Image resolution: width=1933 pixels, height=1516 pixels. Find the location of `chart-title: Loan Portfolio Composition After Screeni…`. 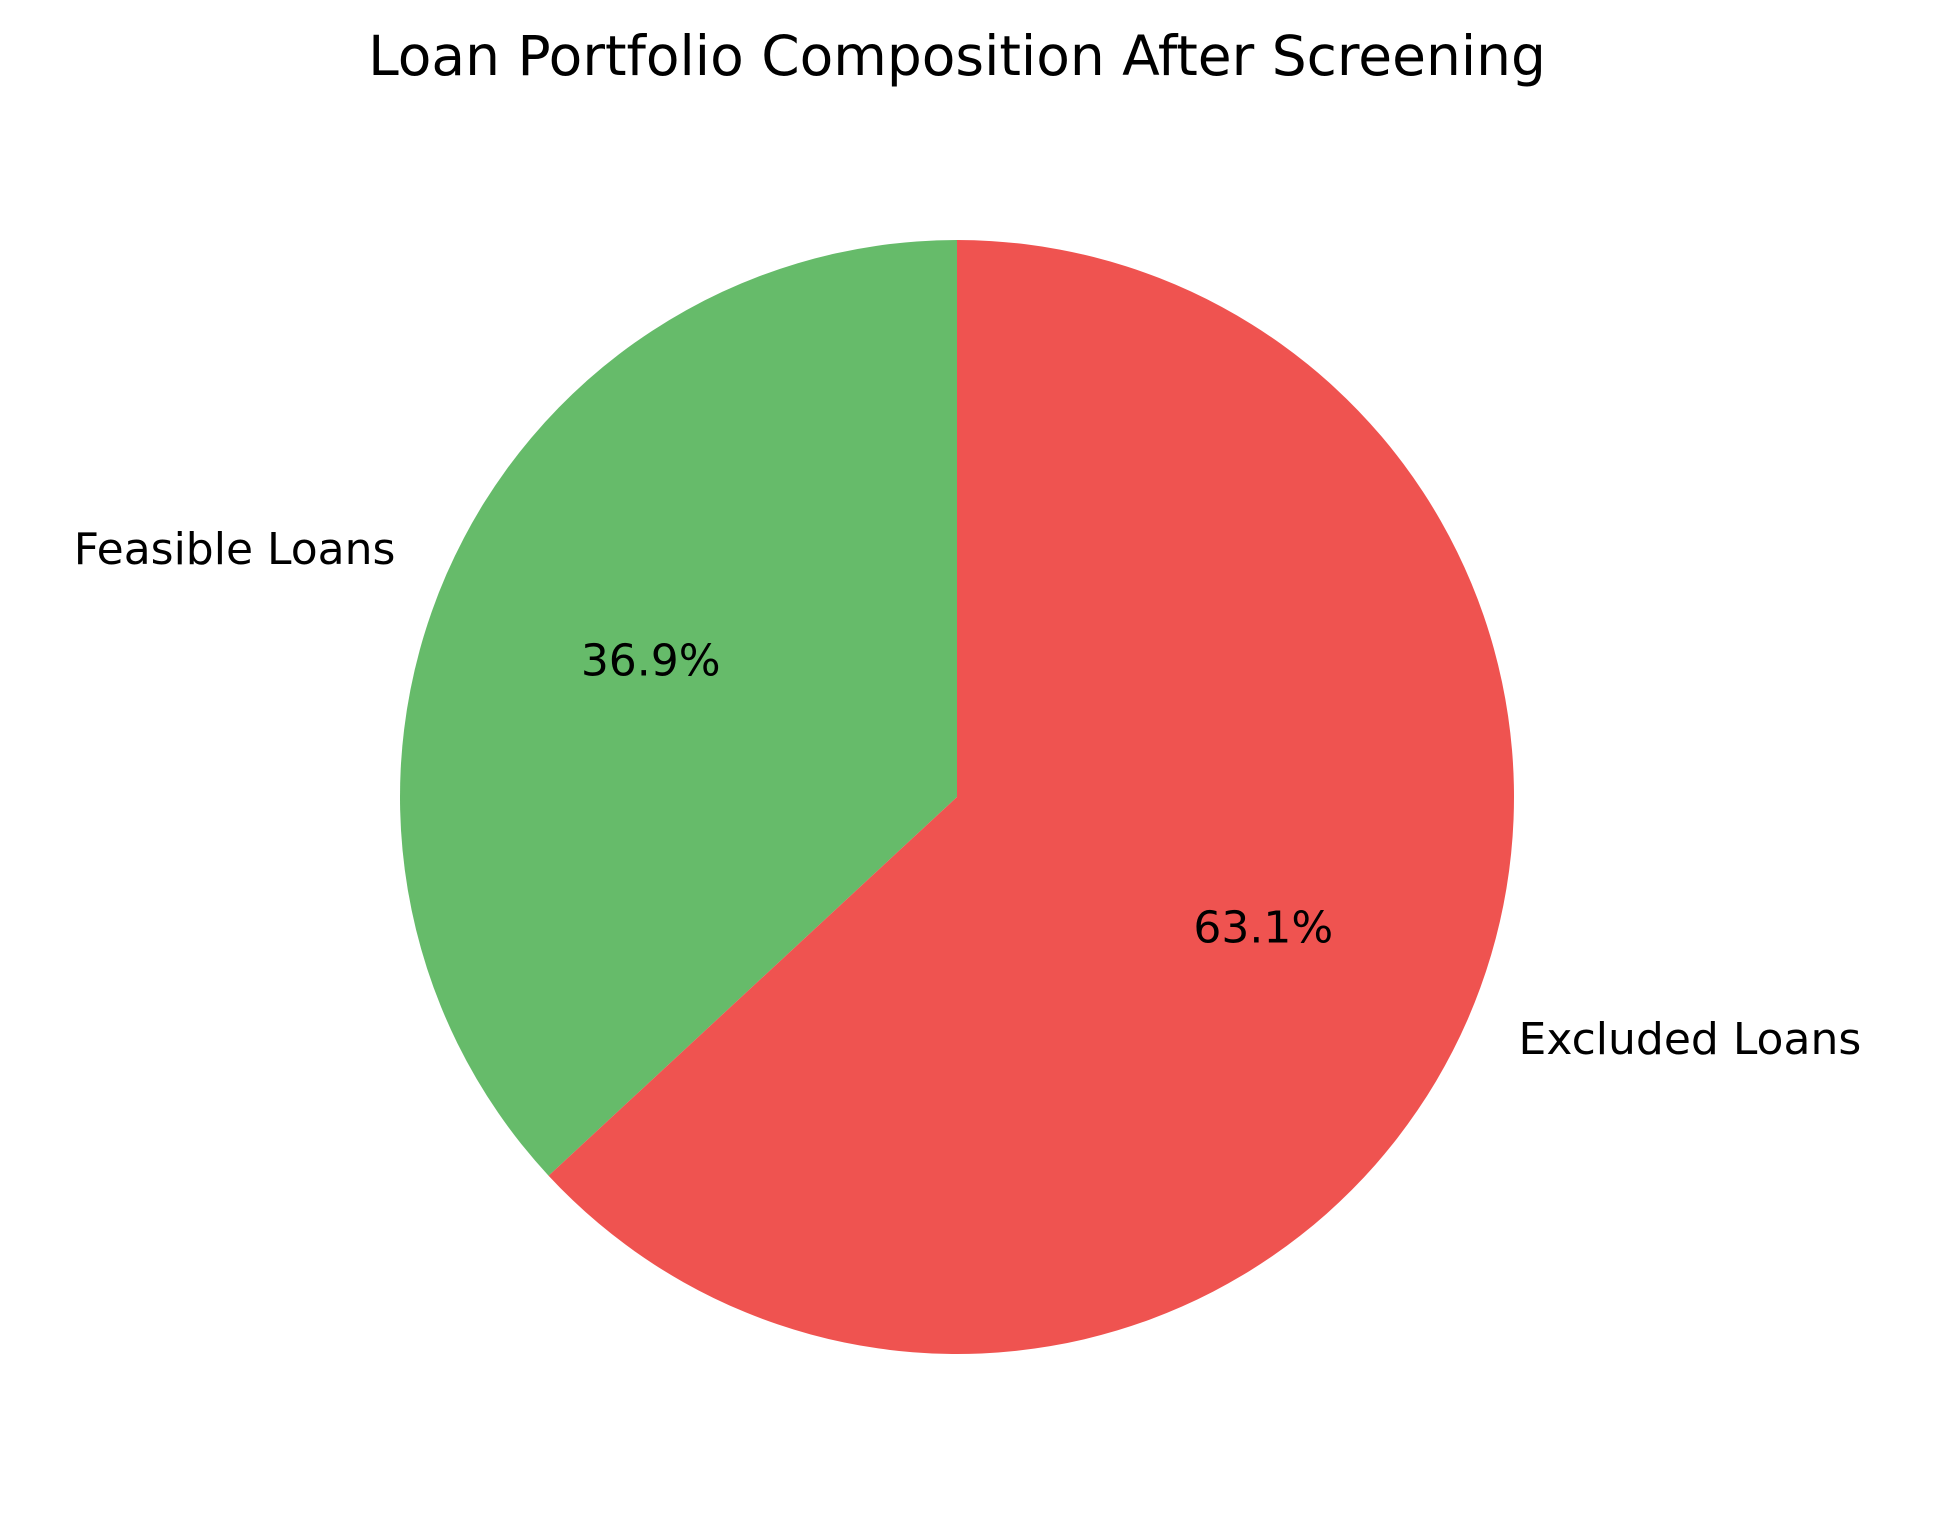

chart-title: Loan Portfolio Composition After Screeni… is located at coordinates (957, 56).